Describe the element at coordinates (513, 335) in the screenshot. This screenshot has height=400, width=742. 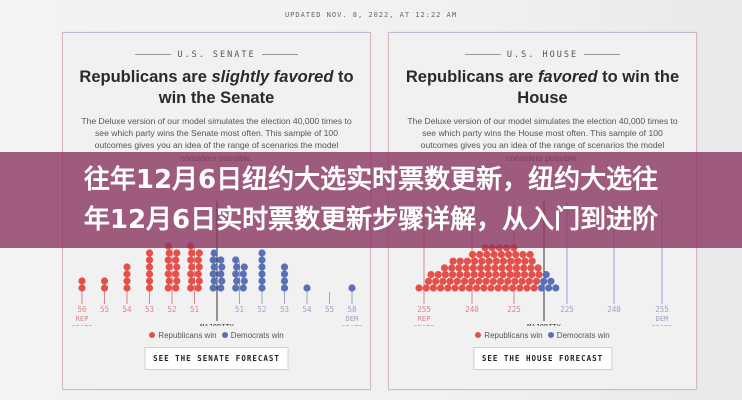
I see `legend-rep: Republicans win` at that location.